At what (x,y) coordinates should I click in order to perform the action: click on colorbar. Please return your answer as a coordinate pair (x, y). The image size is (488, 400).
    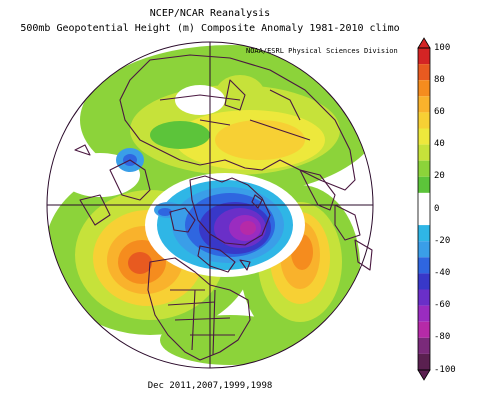
    Looking at the image, I should click on (424, 209).